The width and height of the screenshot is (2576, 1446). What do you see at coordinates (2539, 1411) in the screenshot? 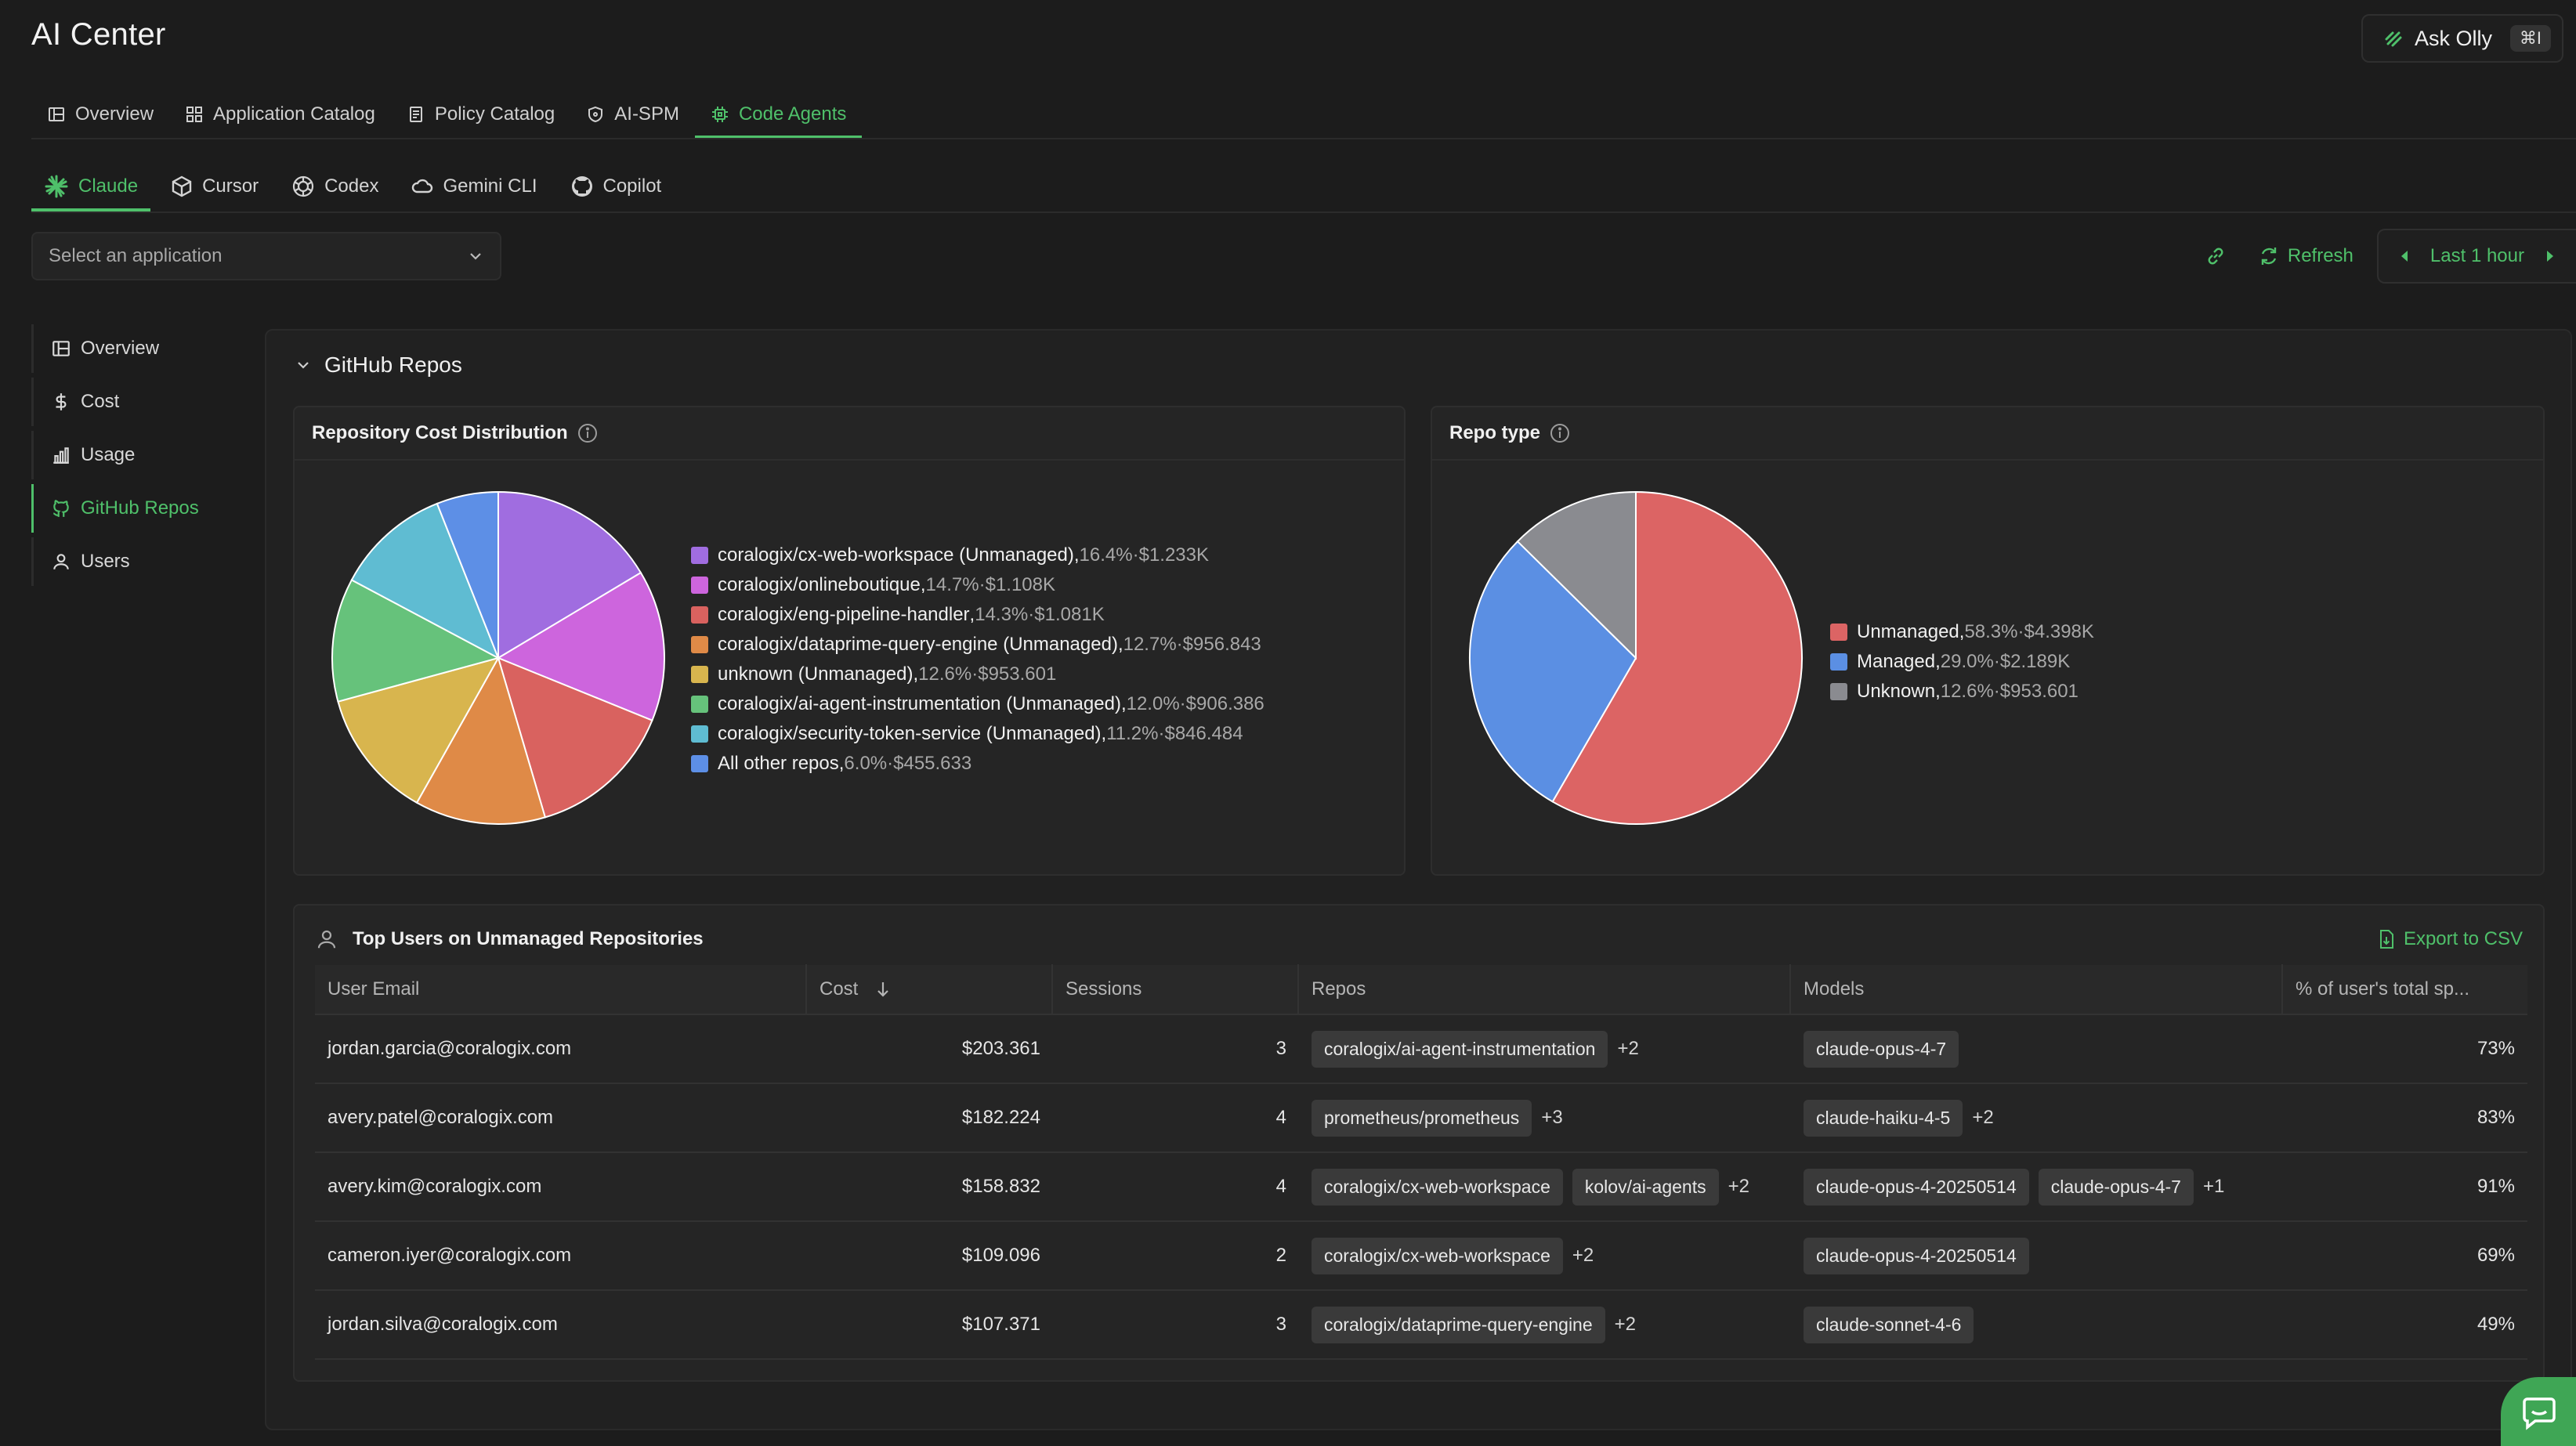
I see `chat-launcher-button` at bounding box center [2539, 1411].